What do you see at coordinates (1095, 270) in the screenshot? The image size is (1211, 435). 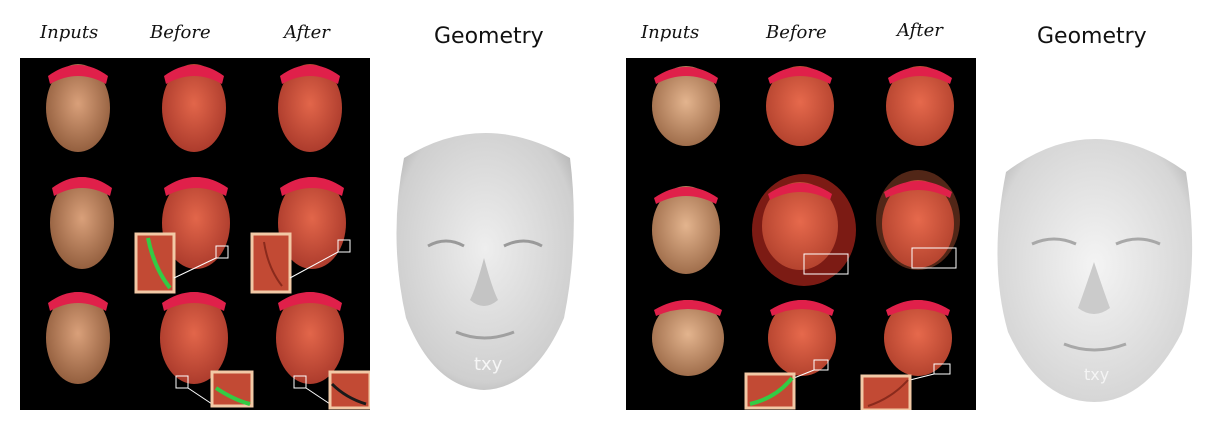 I see `right-mesh-svg: txy` at bounding box center [1095, 270].